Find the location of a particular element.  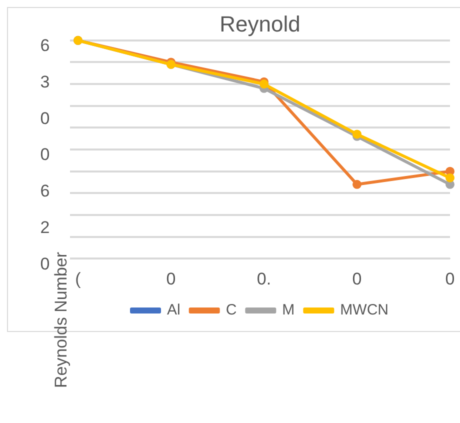

chart-title: Reynold is located at coordinates (260, 23).